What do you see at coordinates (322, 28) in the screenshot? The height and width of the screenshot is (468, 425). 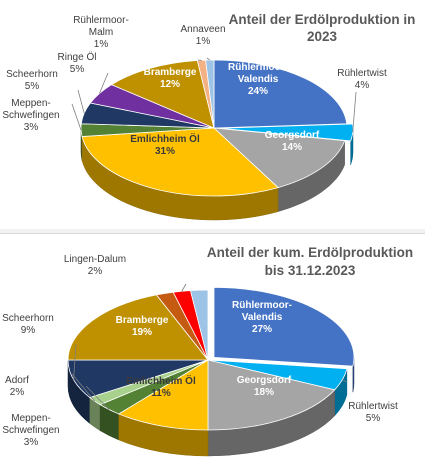 I see `chart-title: Anteil der Erdölproduktion in 2023` at bounding box center [322, 28].